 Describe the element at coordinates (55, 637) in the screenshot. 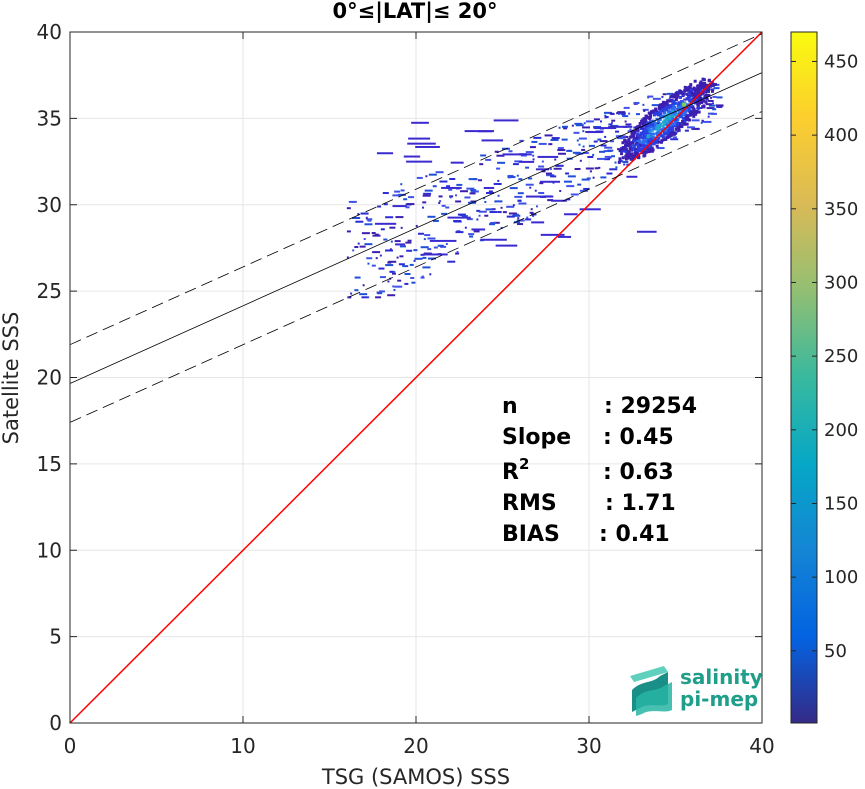

I see `y-tick-label: 5` at that location.